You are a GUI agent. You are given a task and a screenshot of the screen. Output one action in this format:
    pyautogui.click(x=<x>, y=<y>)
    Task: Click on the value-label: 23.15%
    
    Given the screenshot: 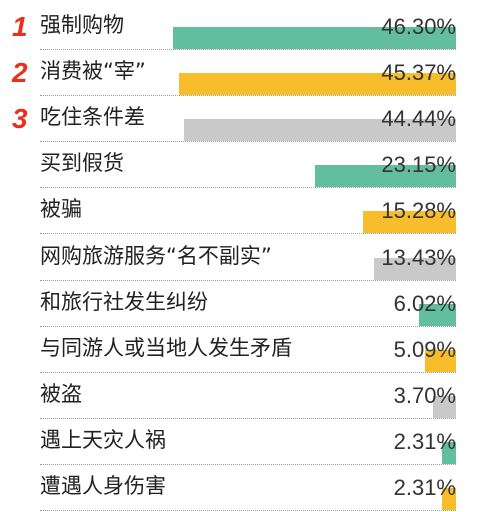 What is the action you would take?
    pyautogui.click(x=418, y=165)
    